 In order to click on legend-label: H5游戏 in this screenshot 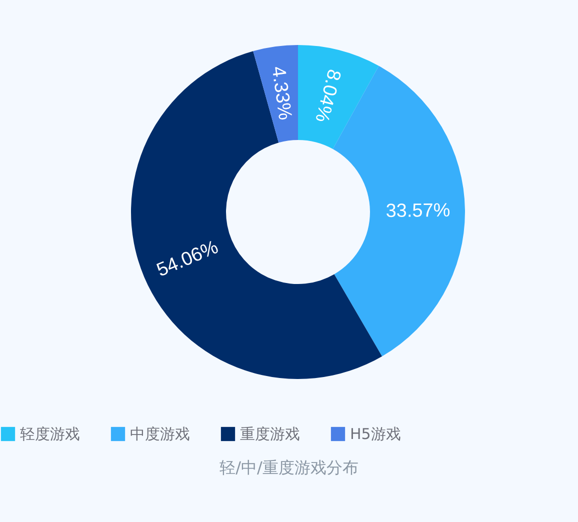, I will do `click(375, 434)`.